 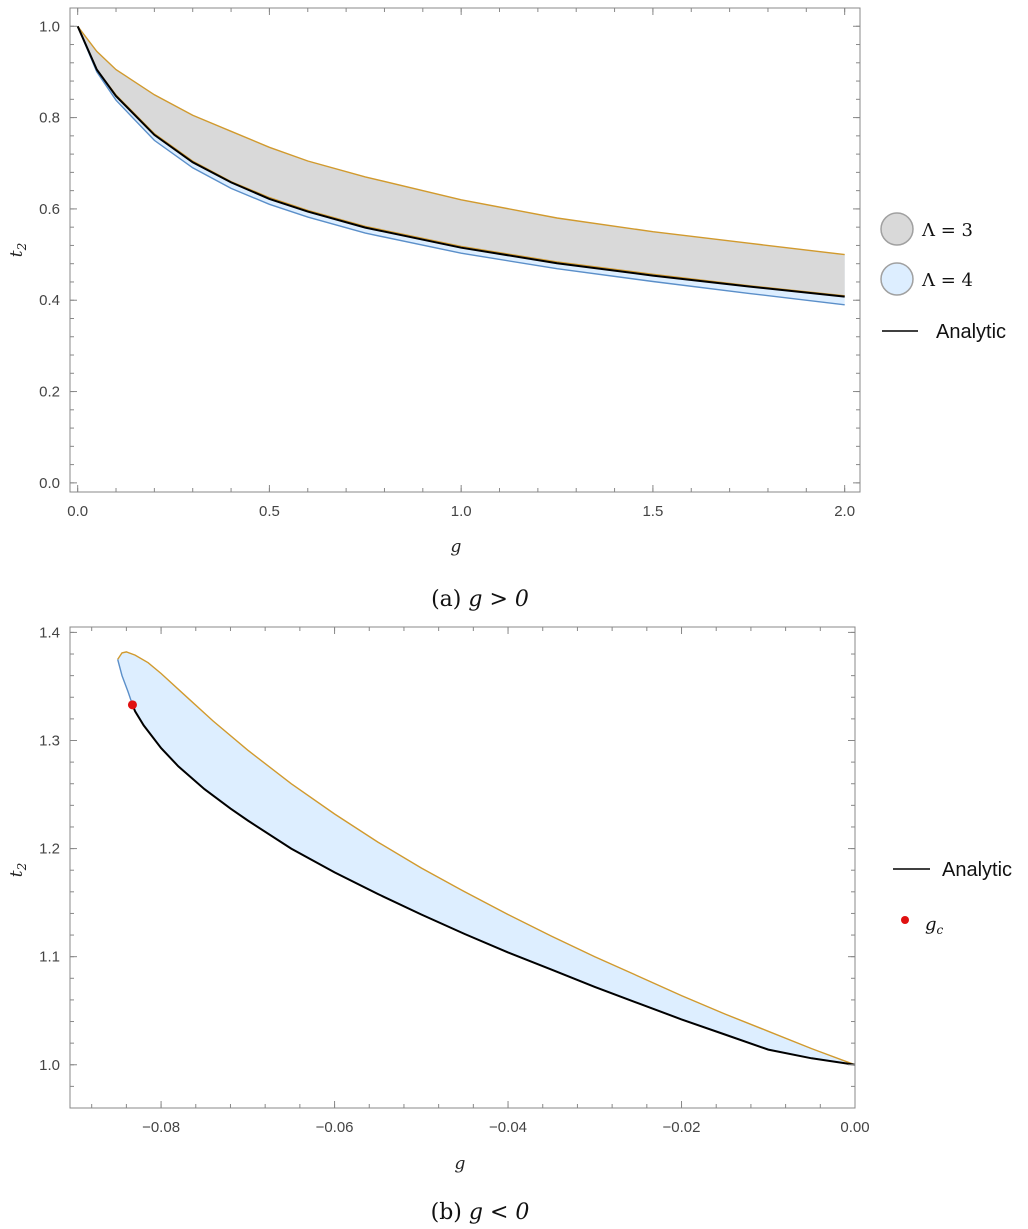 What do you see at coordinates (977, 870) in the screenshot?
I see `legend-label-analytic-b: Analytic` at bounding box center [977, 870].